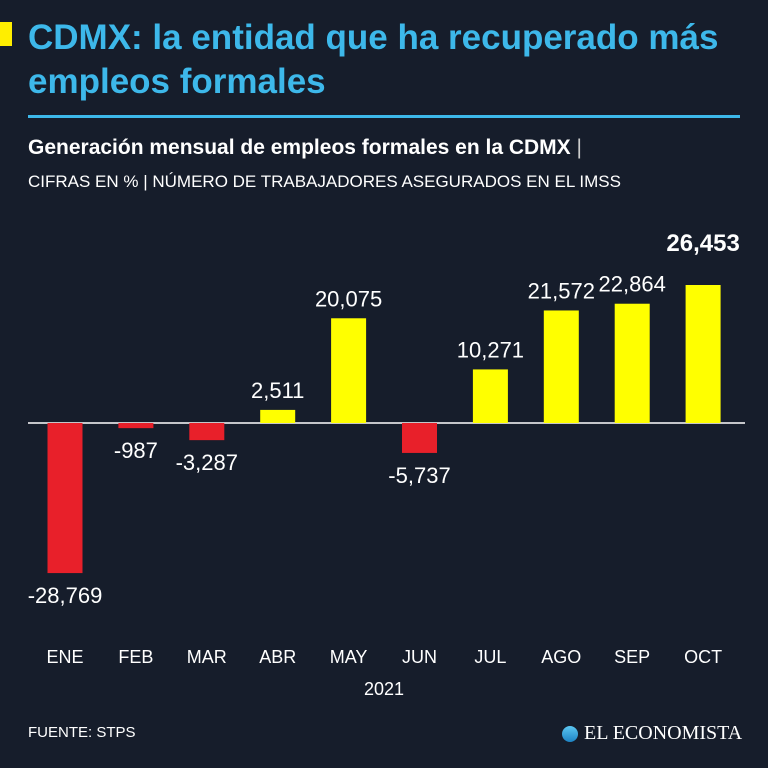 This screenshot has height=768, width=768. I want to click on globe-icon, so click(570, 733).